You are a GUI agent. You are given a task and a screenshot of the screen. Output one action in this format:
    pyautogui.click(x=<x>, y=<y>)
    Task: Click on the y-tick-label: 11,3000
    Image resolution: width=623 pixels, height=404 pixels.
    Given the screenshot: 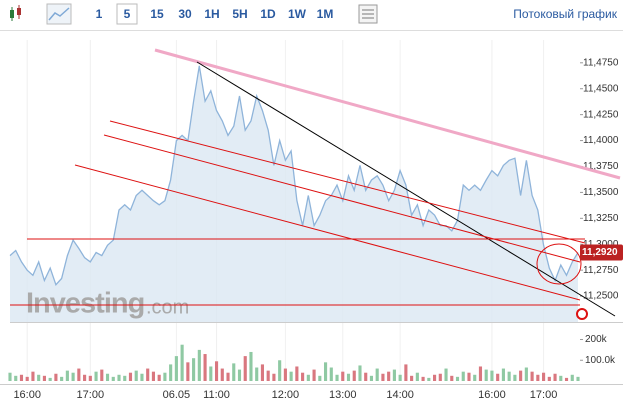 What is the action you would take?
    pyautogui.click(x=601, y=244)
    